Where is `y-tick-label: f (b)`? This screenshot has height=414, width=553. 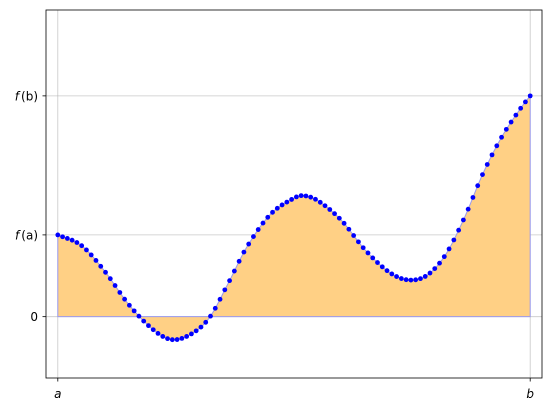 y-tick-label: f (b) is located at coordinates (26, 96).